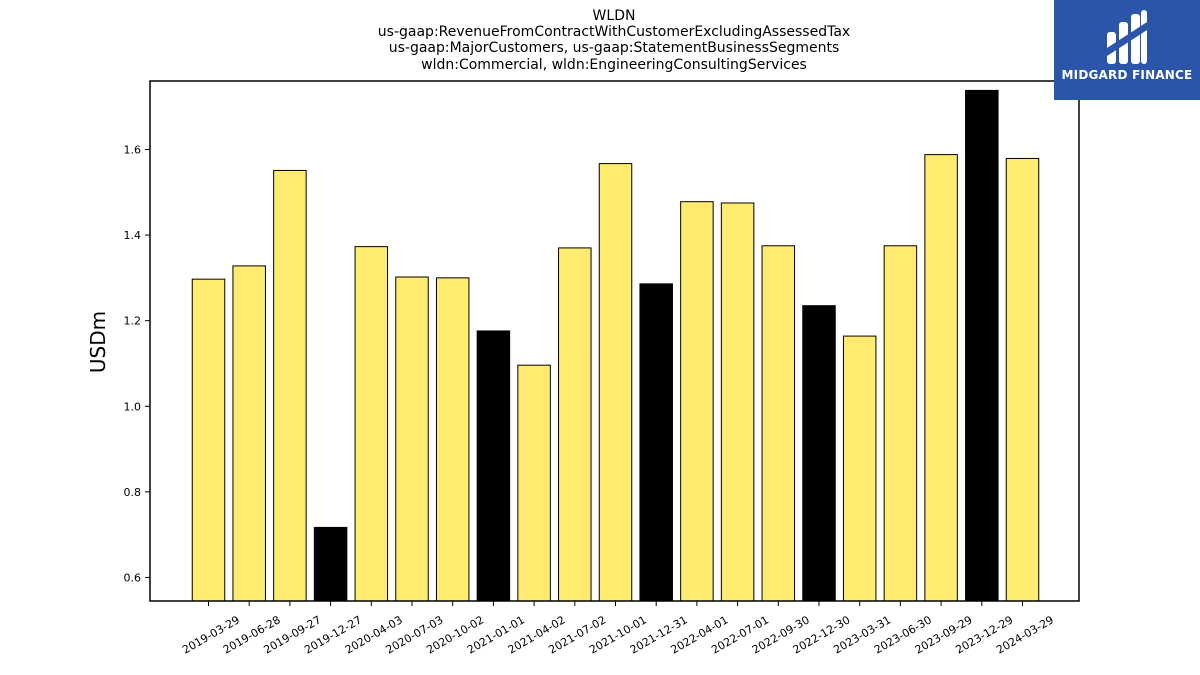 This screenshot has height=675, width=1200. Describe the element at coordinates (133, 492) in the screenshot. I see `y-tick-label: 0.8` at that location.